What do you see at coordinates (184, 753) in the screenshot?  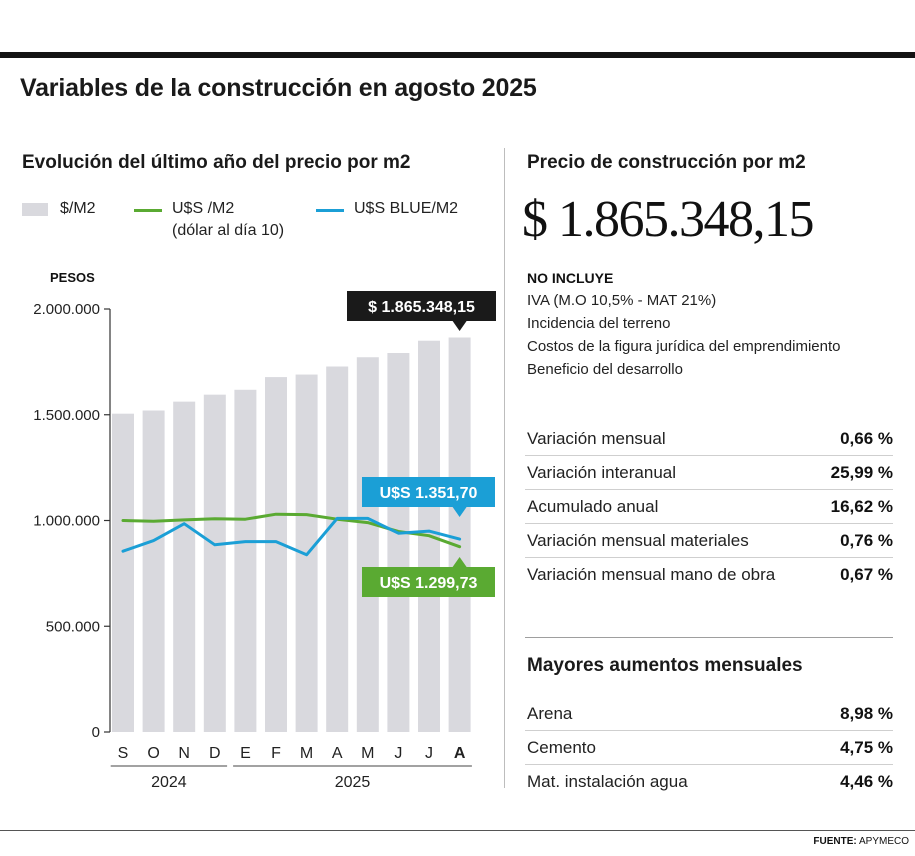 I see `x-tick-label: N` at bounding box center [184, 753].